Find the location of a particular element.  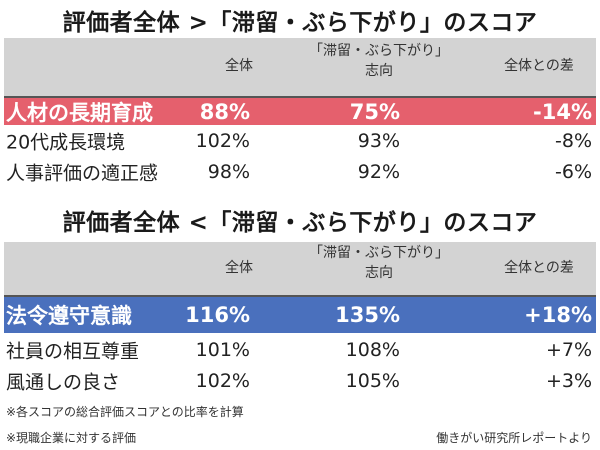

row-group: 105% is located at coordinates (372, 381).